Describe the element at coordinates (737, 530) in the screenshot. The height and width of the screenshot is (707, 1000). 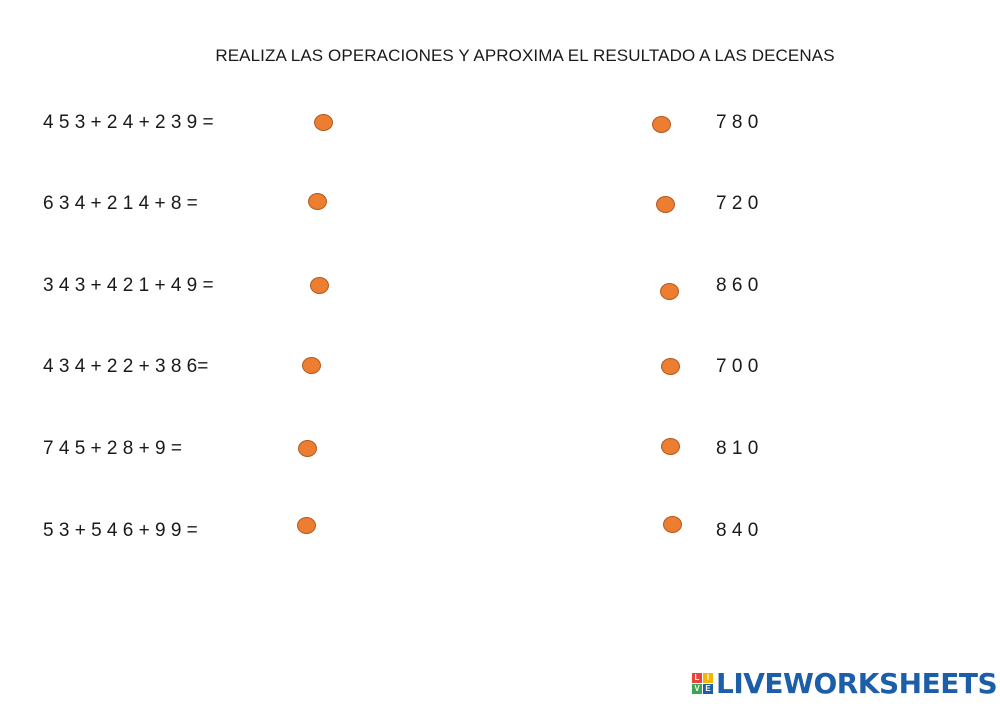
I see `answer-6: 8 4 0` at that location.